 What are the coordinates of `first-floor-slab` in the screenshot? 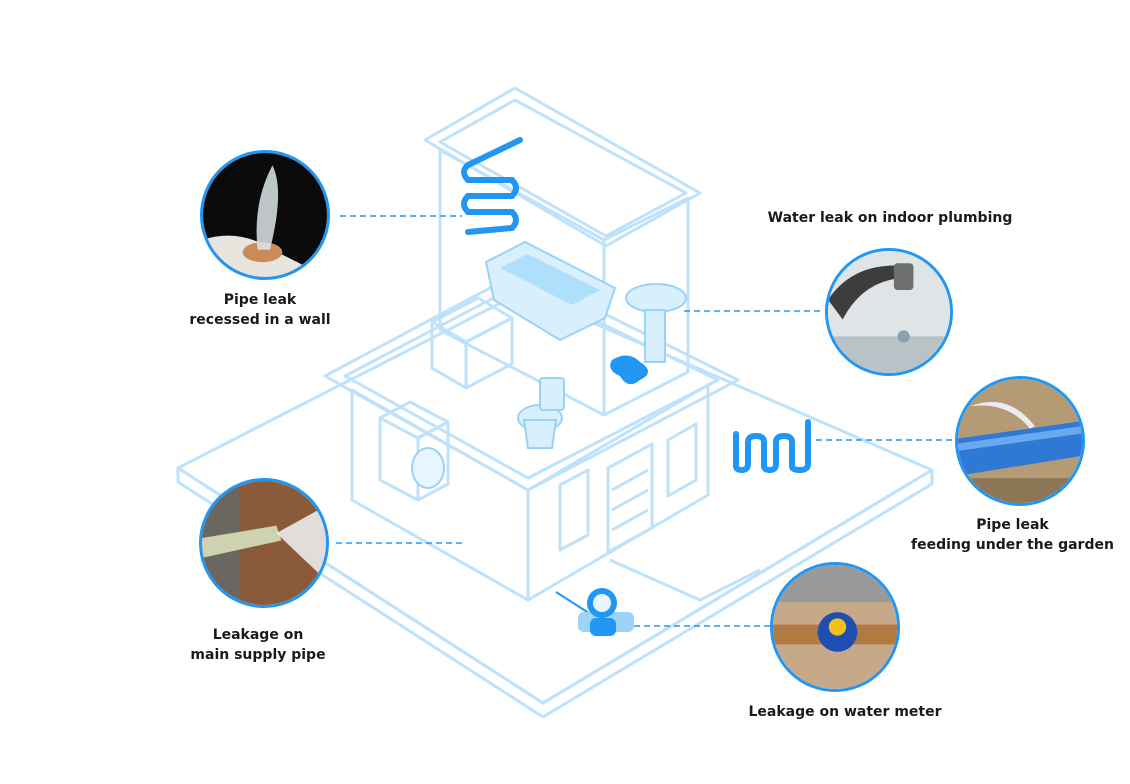 It's located at (531, 381).